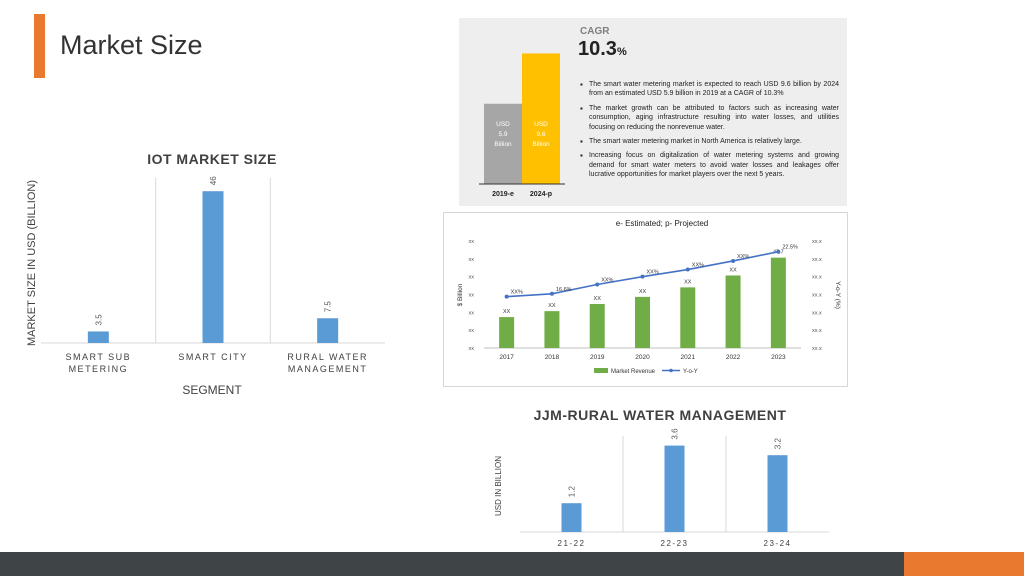 This screenshot has width=1024, height=576. I want to click on chart-title: IOT MARKET SIZE, so click(212, 159).